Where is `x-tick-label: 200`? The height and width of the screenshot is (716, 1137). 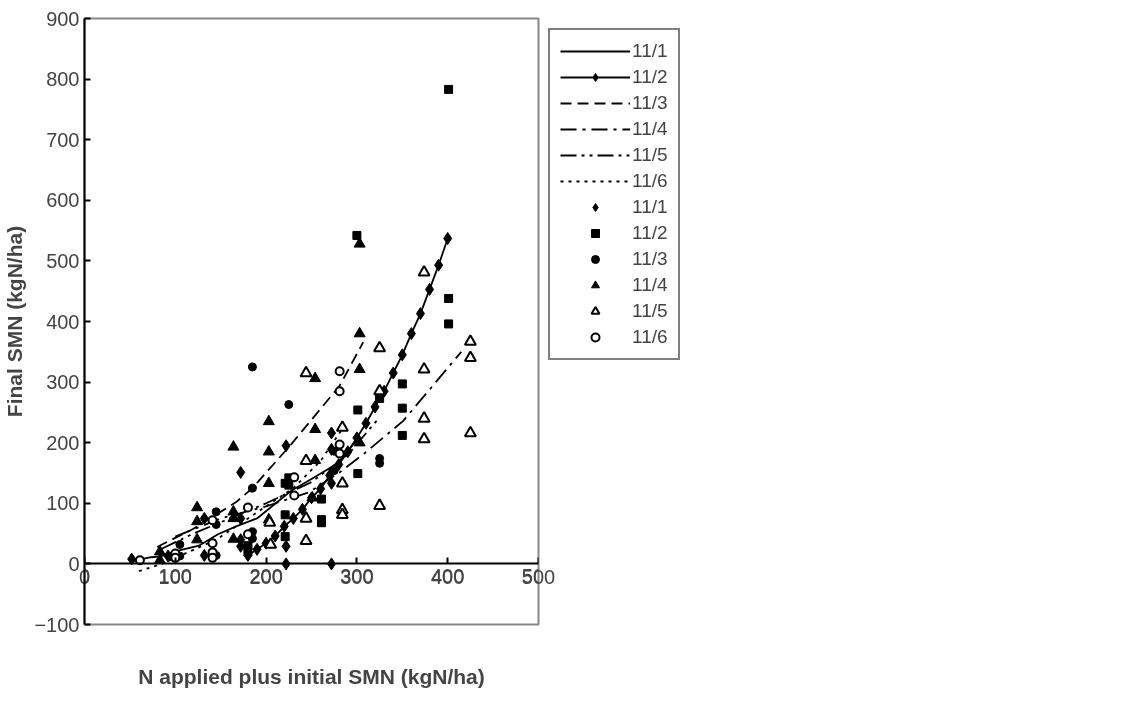 x-tick-label: 200 is located at coordinates (266, 576).